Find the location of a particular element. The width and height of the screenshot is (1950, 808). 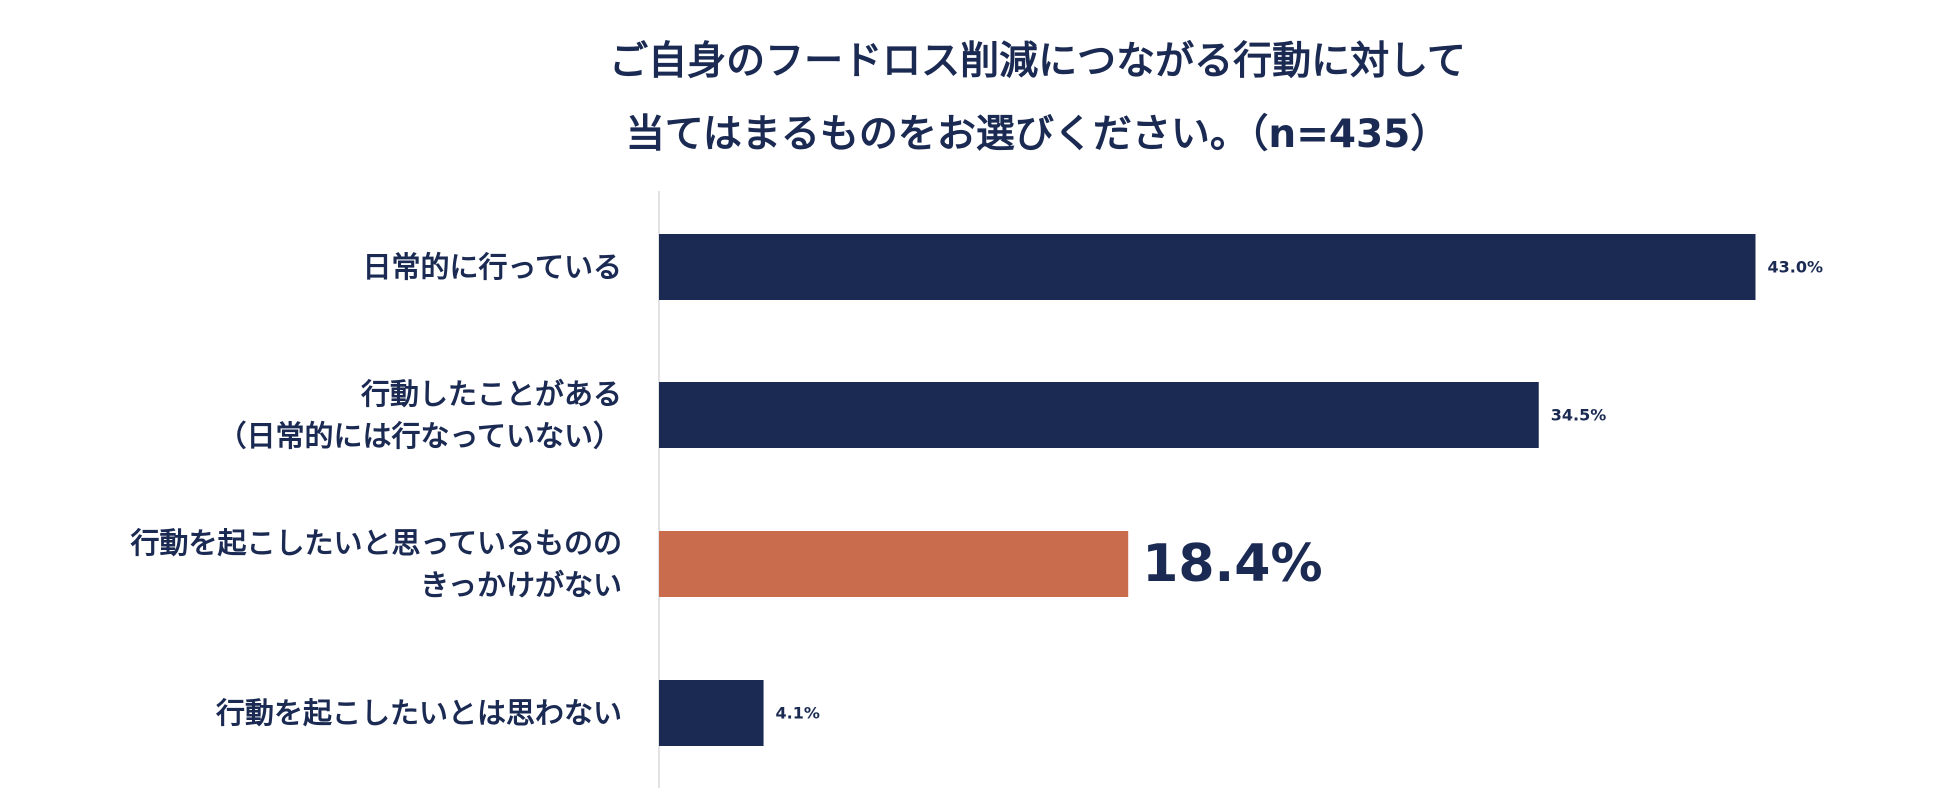

category-label-line: 行動を起こしたいとは思わない is located at coordinates (418, 713).